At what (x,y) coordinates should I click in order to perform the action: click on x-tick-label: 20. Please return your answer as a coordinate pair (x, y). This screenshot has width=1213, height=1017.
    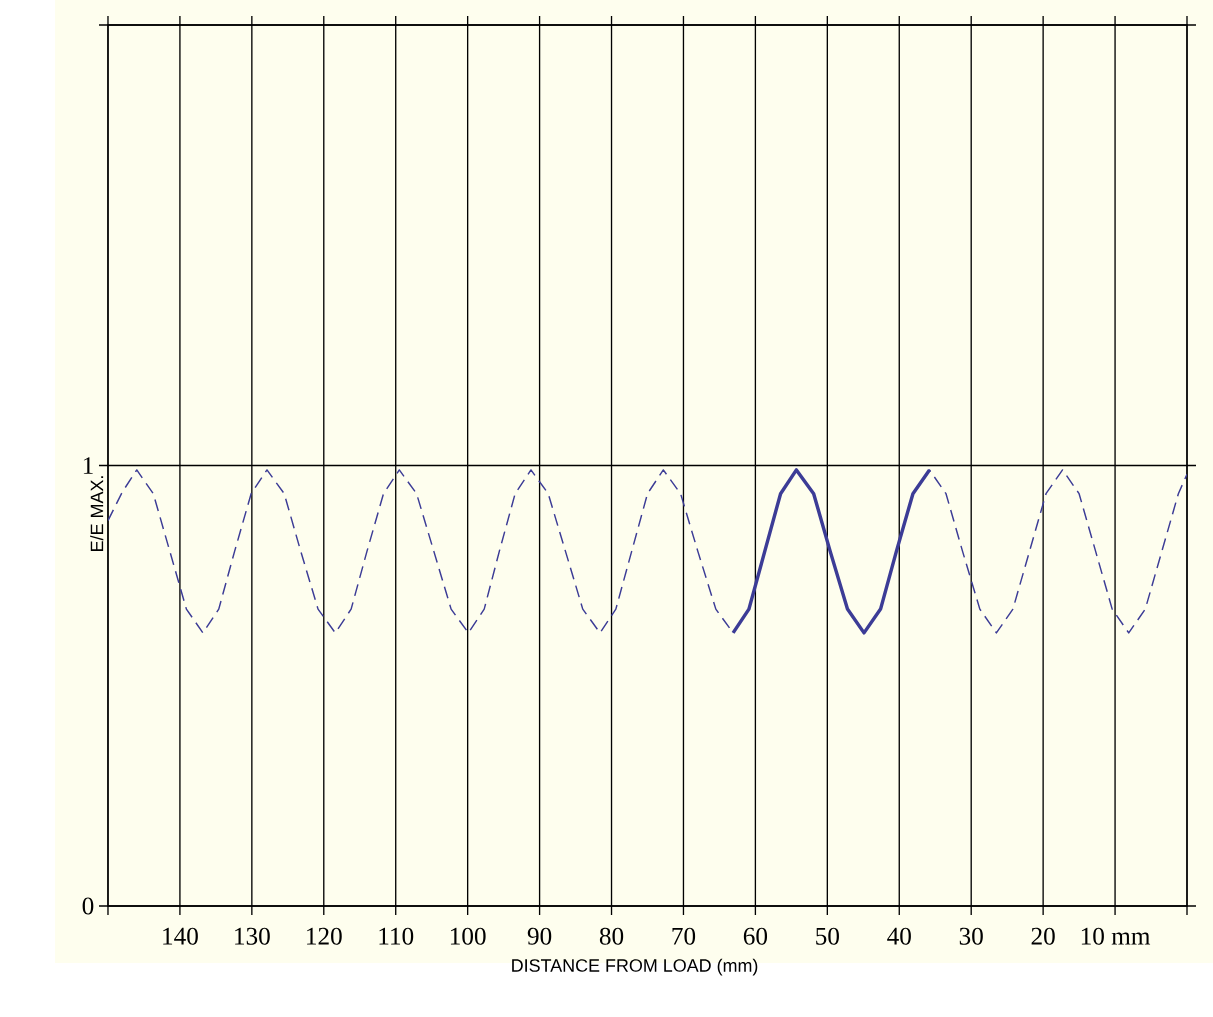
    Looking at the image, I should click on (1043, 936).